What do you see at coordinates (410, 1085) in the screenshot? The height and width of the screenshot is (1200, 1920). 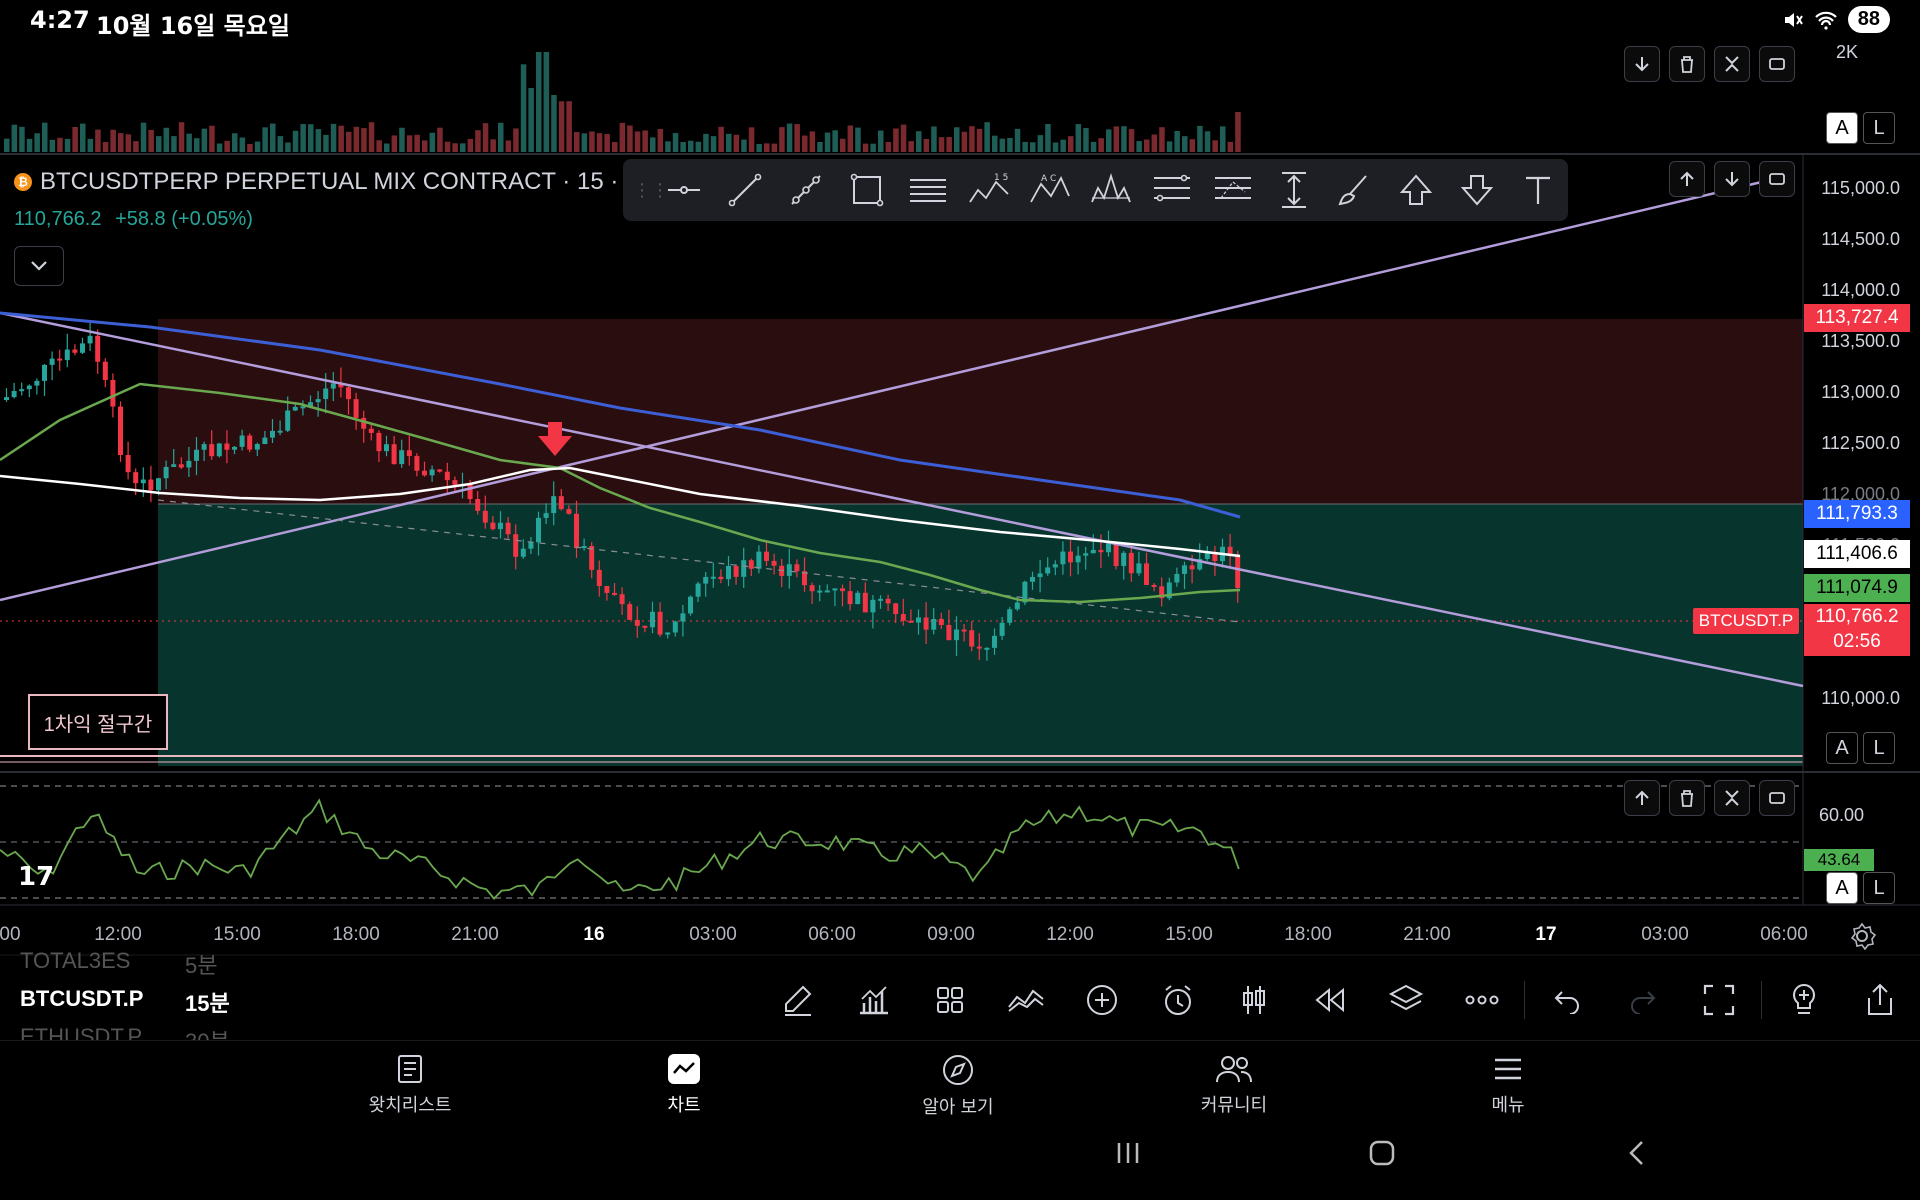 I see `nav-watchlist: 왓치리스트` at bounding box center [410, 1085].